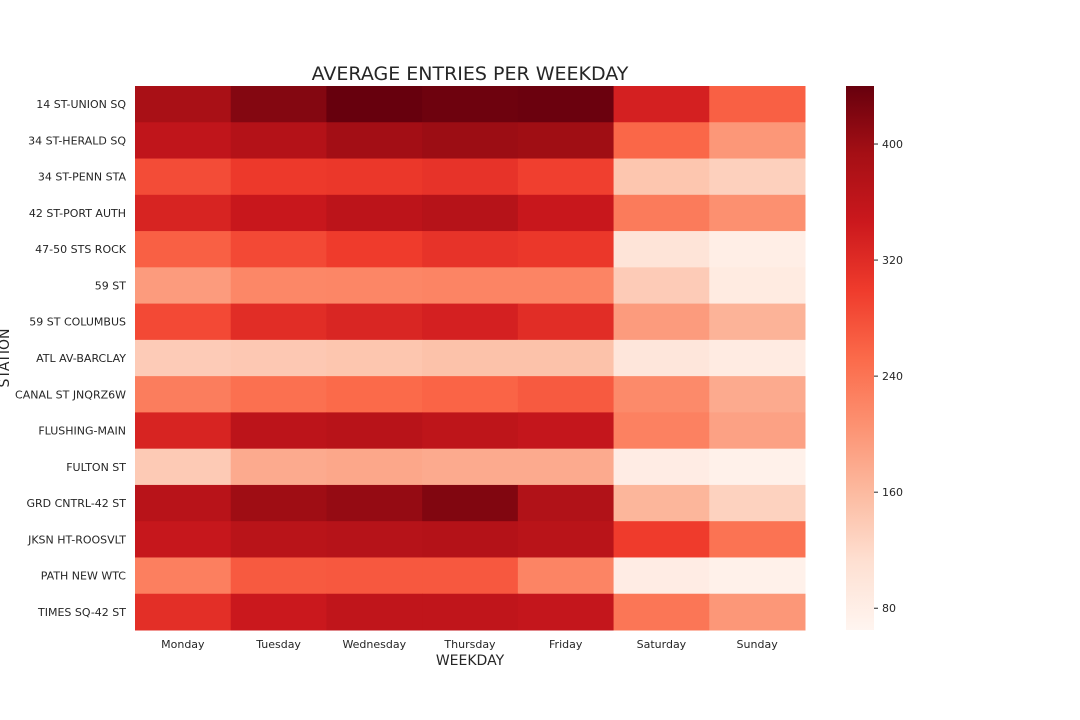 This screenshot has height=720, width=1080. Describe the element at coordinates (860, 358) in the screenshot. I see `colorbar` at that location.